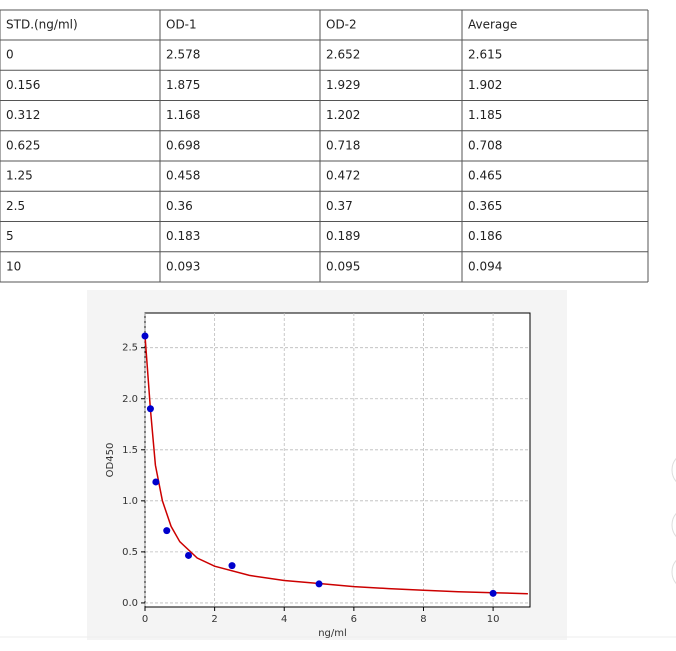 This screenshot has height=651, width=676. Describe the element at coordinates (145, 619) in the screenshot. I see `x-tick-label: 0` at that location.